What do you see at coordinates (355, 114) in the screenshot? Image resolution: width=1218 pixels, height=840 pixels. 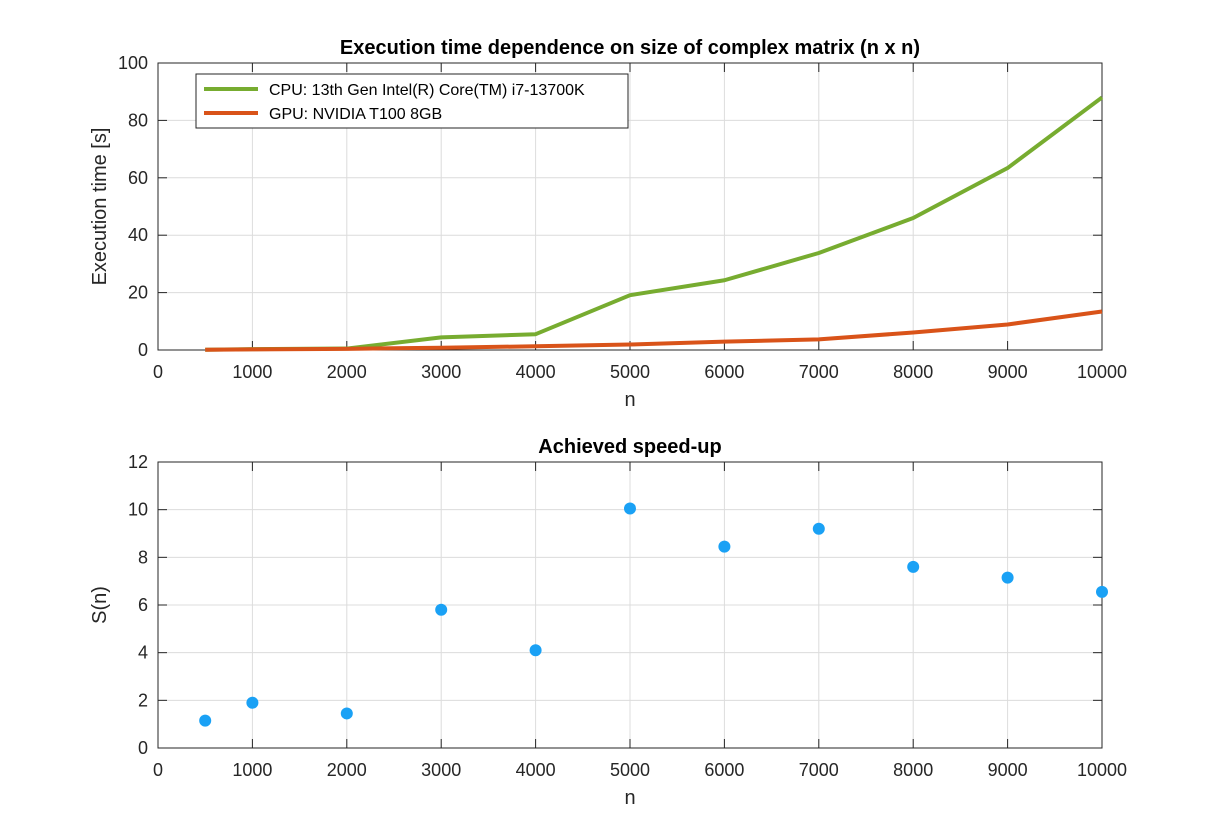 I see `legend-label-1: GPU: NVIDIA T100 8GB` at bounding box center [355, 114].